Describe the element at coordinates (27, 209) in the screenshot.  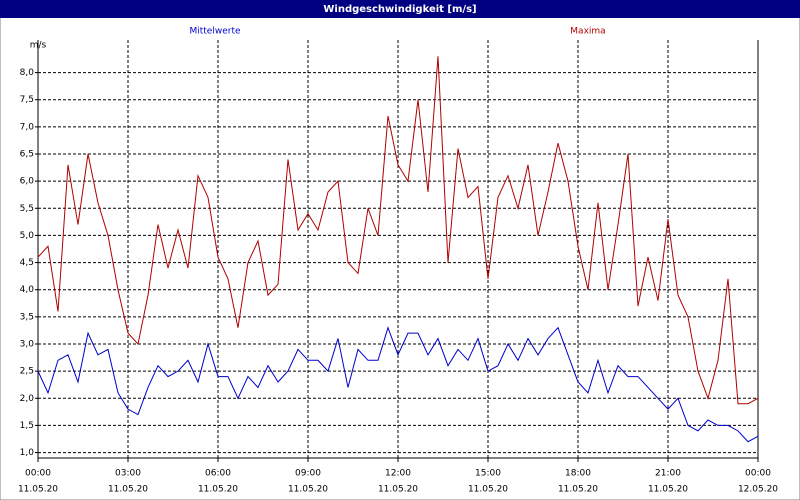
I see `y-tick-label: 5,5` at that location.